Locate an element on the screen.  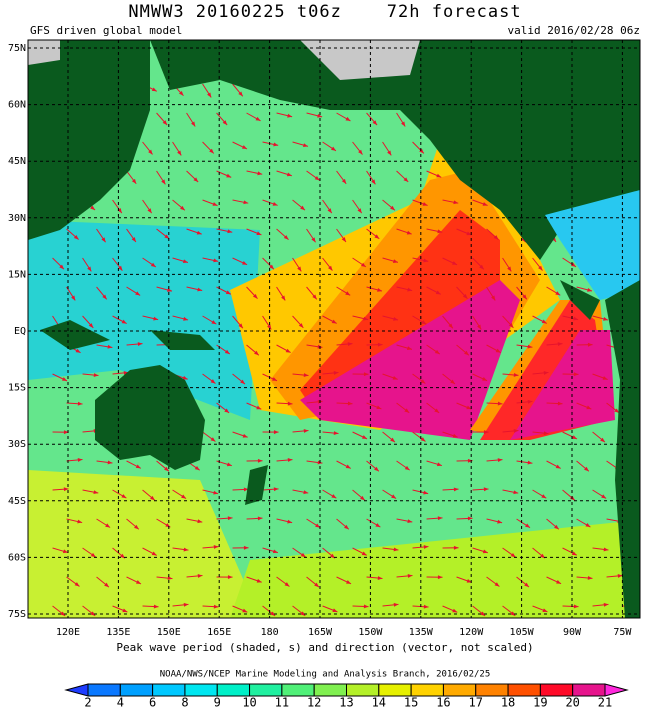
colorbar-label: 14 is located at coordinates (379, 703).